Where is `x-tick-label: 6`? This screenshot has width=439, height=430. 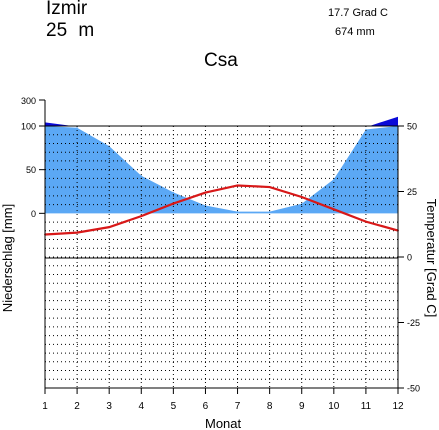 x-tick-label: 6 is located at coordinates (206, 406).